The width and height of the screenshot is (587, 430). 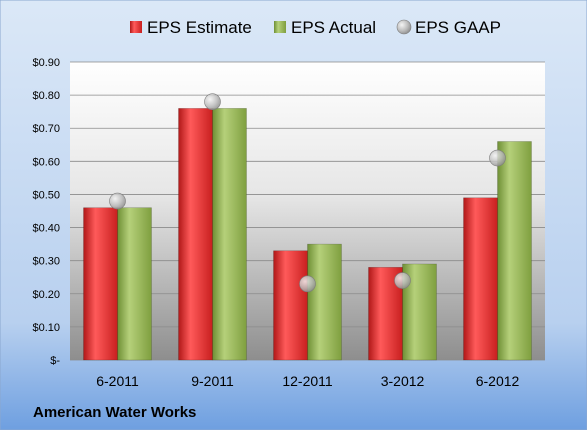 I want to click on y-tick-label: $0.60, so click(x=46, y=162).